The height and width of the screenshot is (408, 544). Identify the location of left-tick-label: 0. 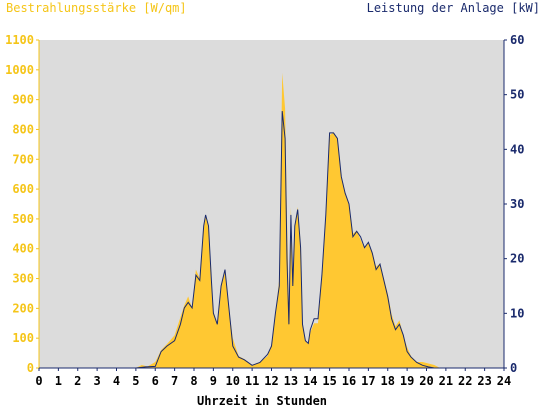
(30, 368).